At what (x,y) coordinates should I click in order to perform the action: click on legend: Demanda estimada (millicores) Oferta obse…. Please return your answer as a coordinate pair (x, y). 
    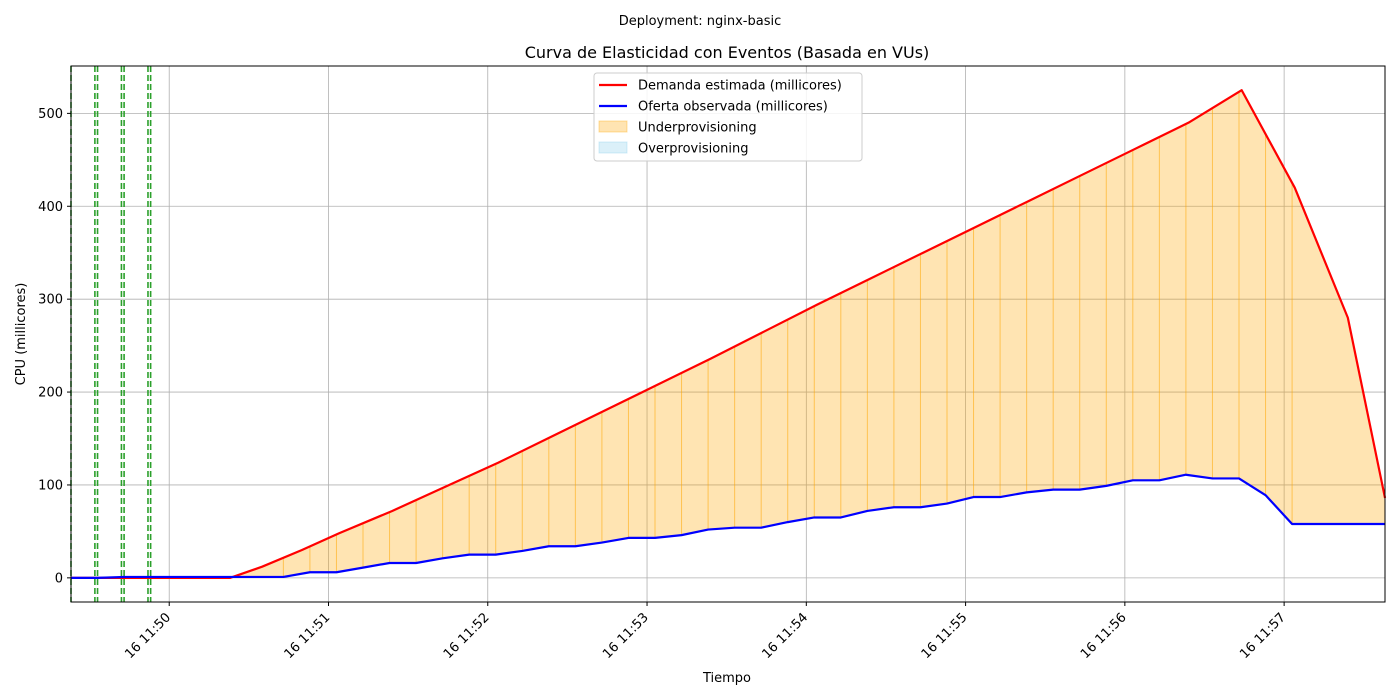
    Looking at the image, I should click on (728, 117).